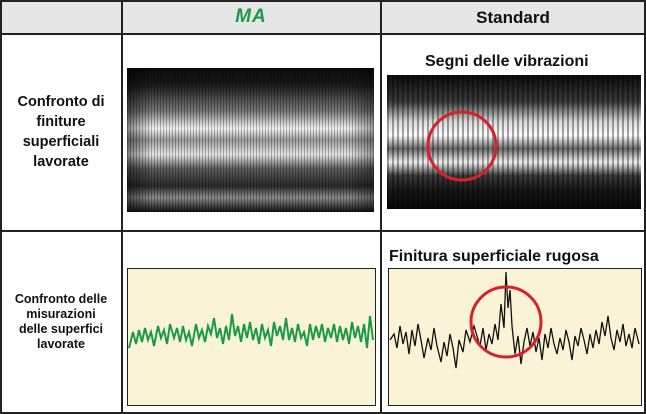 The image size is (646, 414). Describe the element at coordinates (61, 344) in the screenshot. I see `row2-label-line: lavorate` at that location.